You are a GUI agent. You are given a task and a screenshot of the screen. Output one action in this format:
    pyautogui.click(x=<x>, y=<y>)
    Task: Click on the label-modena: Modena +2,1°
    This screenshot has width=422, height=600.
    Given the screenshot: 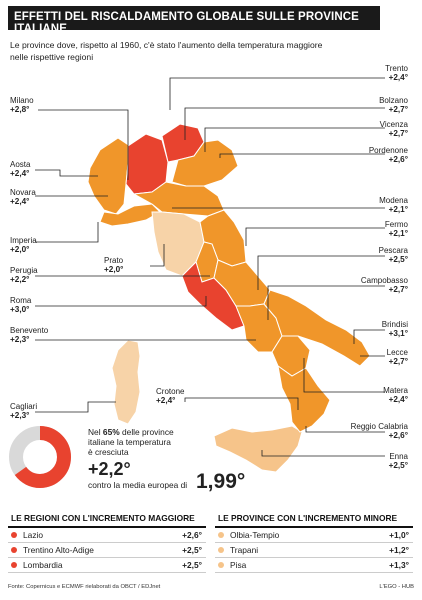 What is the action you would take?
    pyautogui.click(x=393, y=205)
    